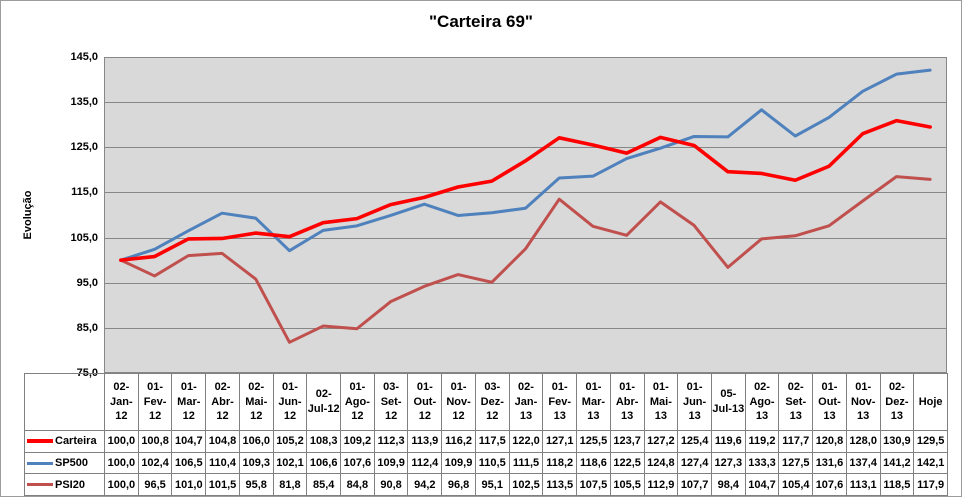  What do you see at coordinates (526, 463) in the screenshot?
I see `value-cell: 111,5` at bounding box center [526, 463].